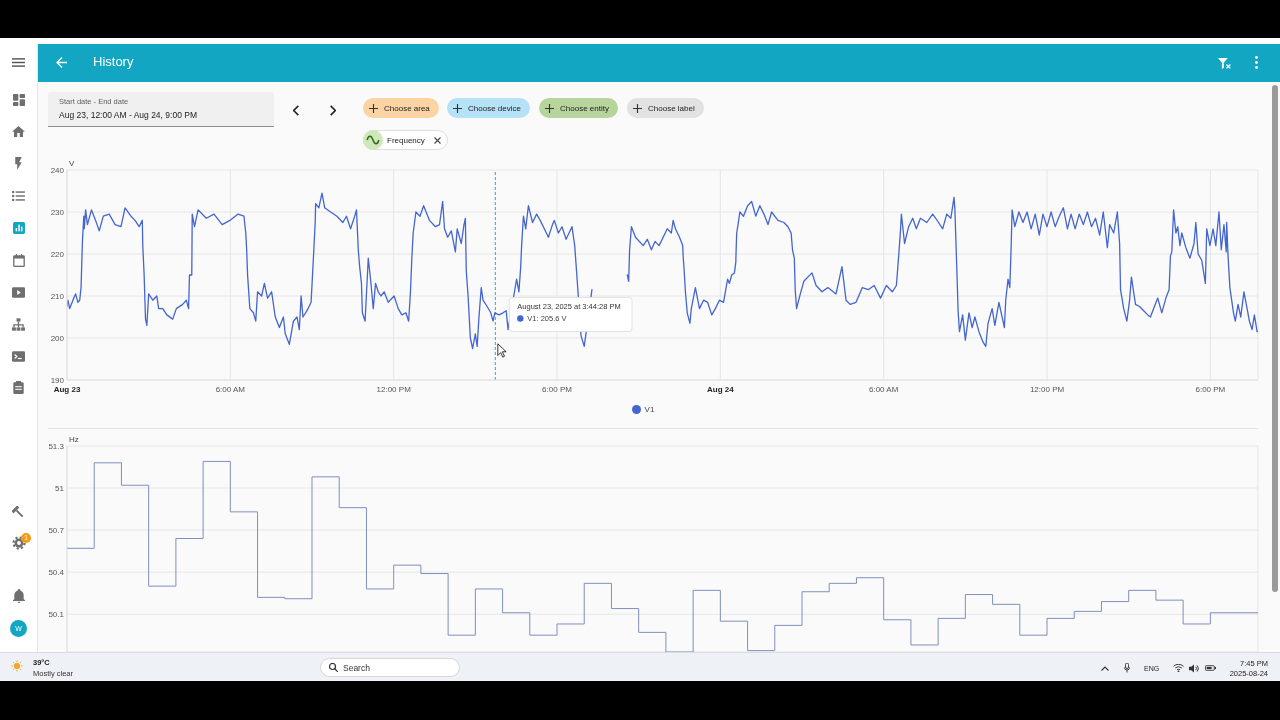  Describe the element at coordinates (401, 108) in the screenshot. I see `filter-chip: Choose area` at that location.